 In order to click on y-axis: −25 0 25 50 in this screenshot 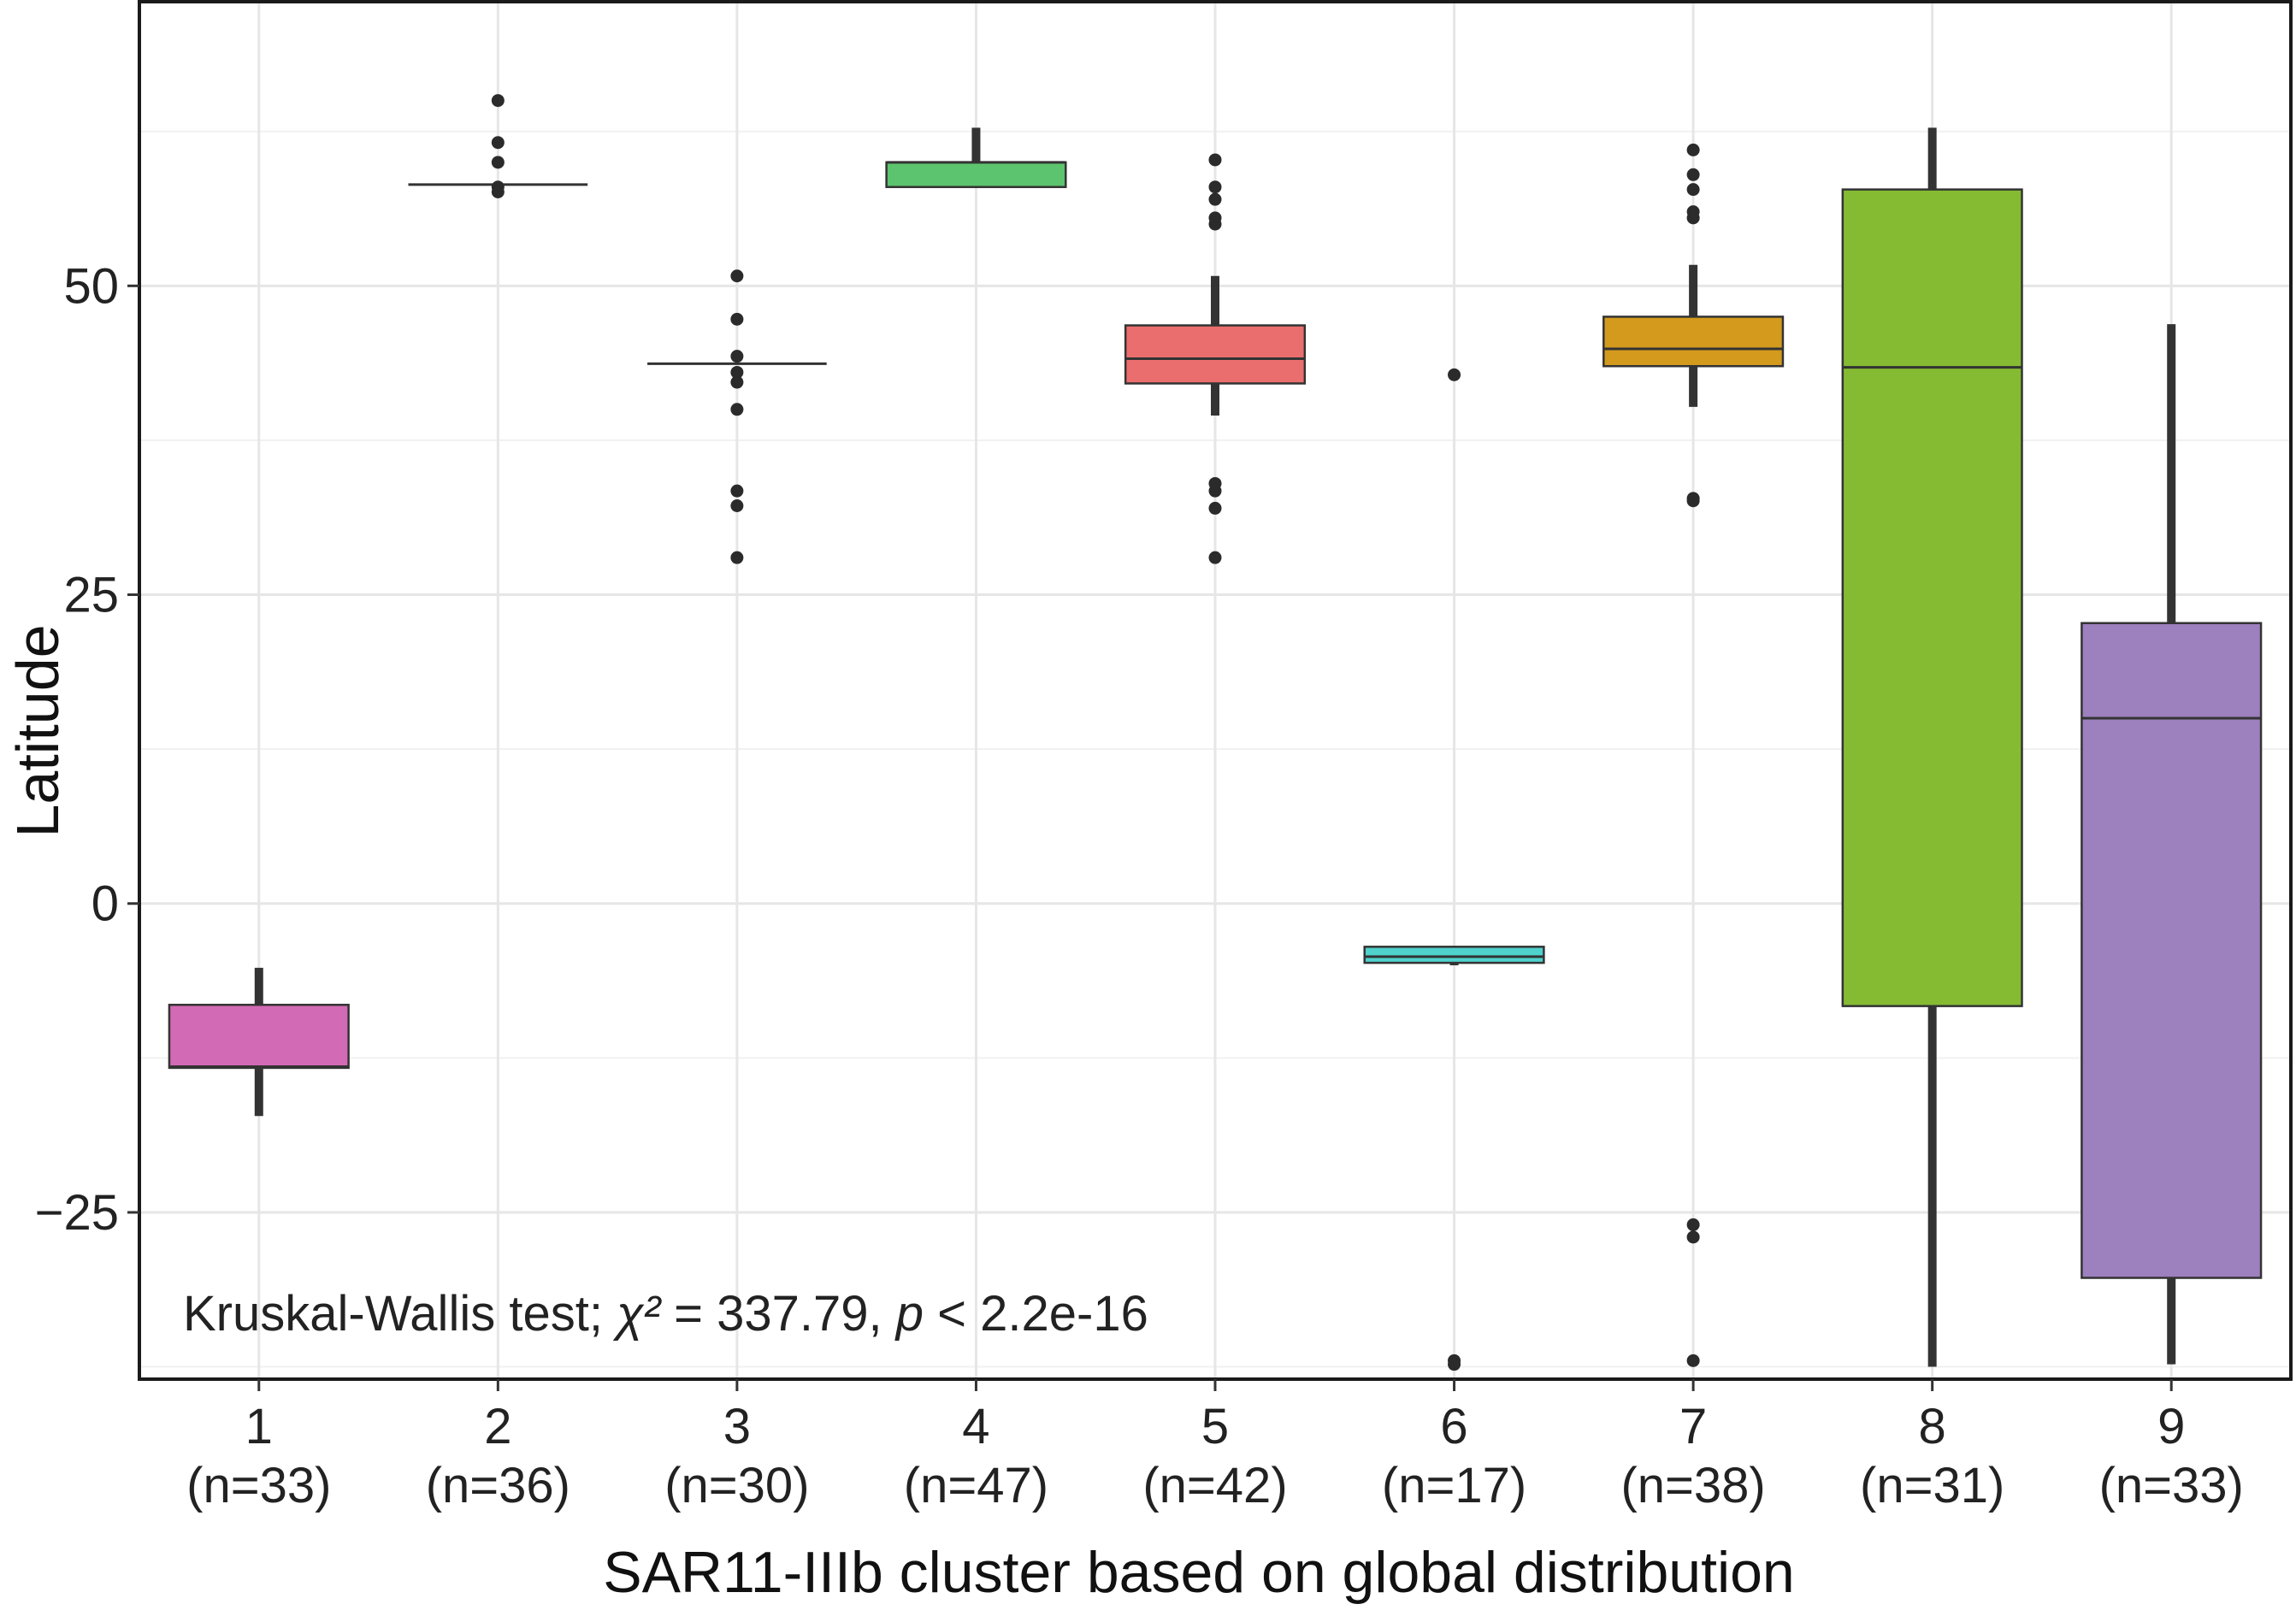, I will do `click(87, 750)`.